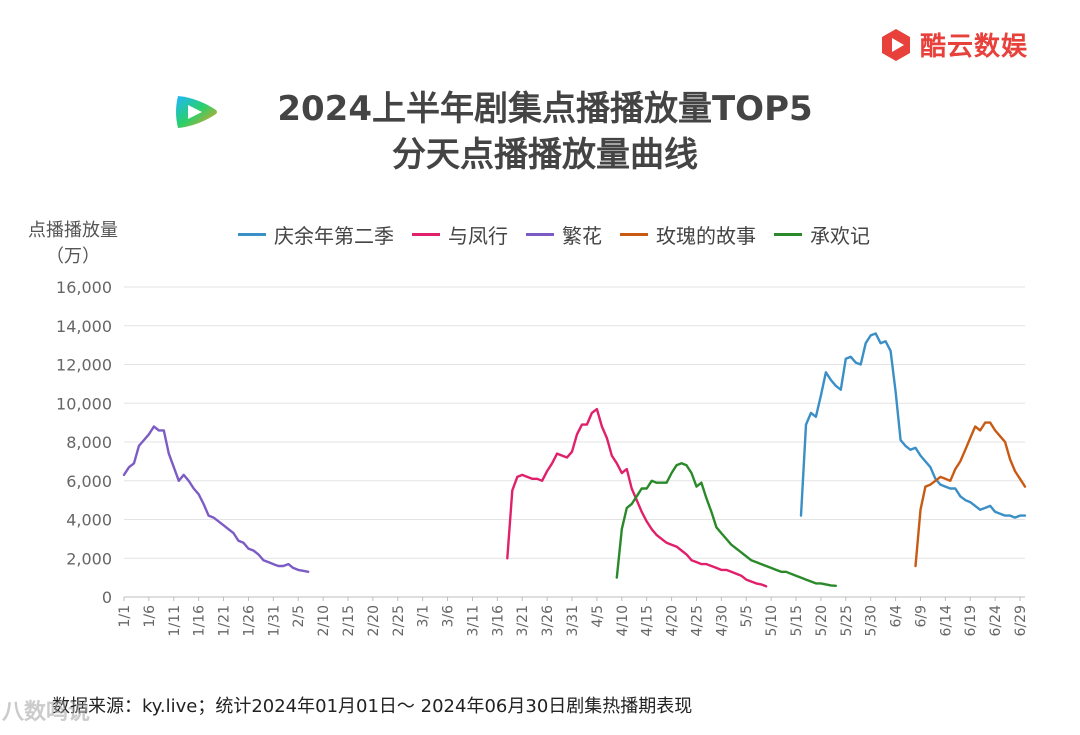  Describe the element at coordinates (89, 481) in the screenshot. I see `y-tick-label: 6,000` at that location.